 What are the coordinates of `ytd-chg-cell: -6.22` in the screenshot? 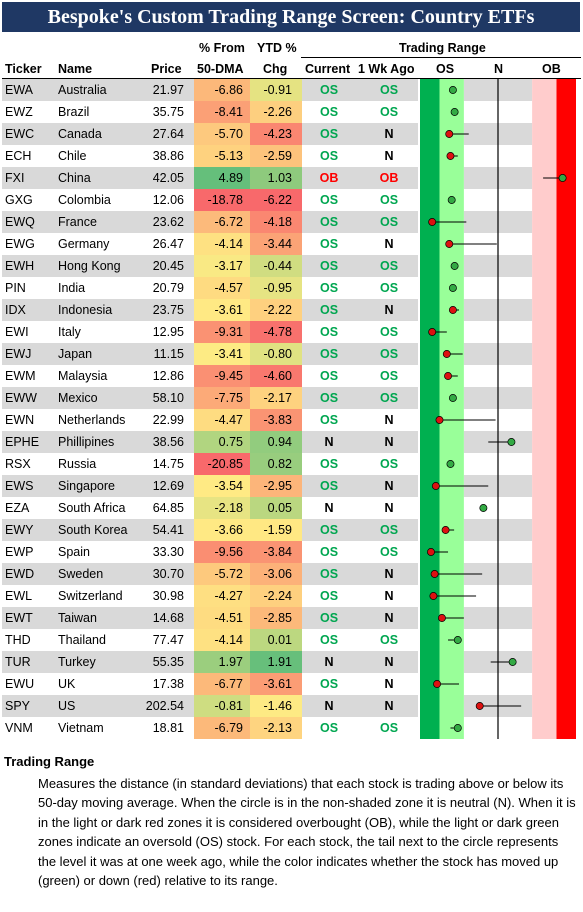 It's located at (278, 200).